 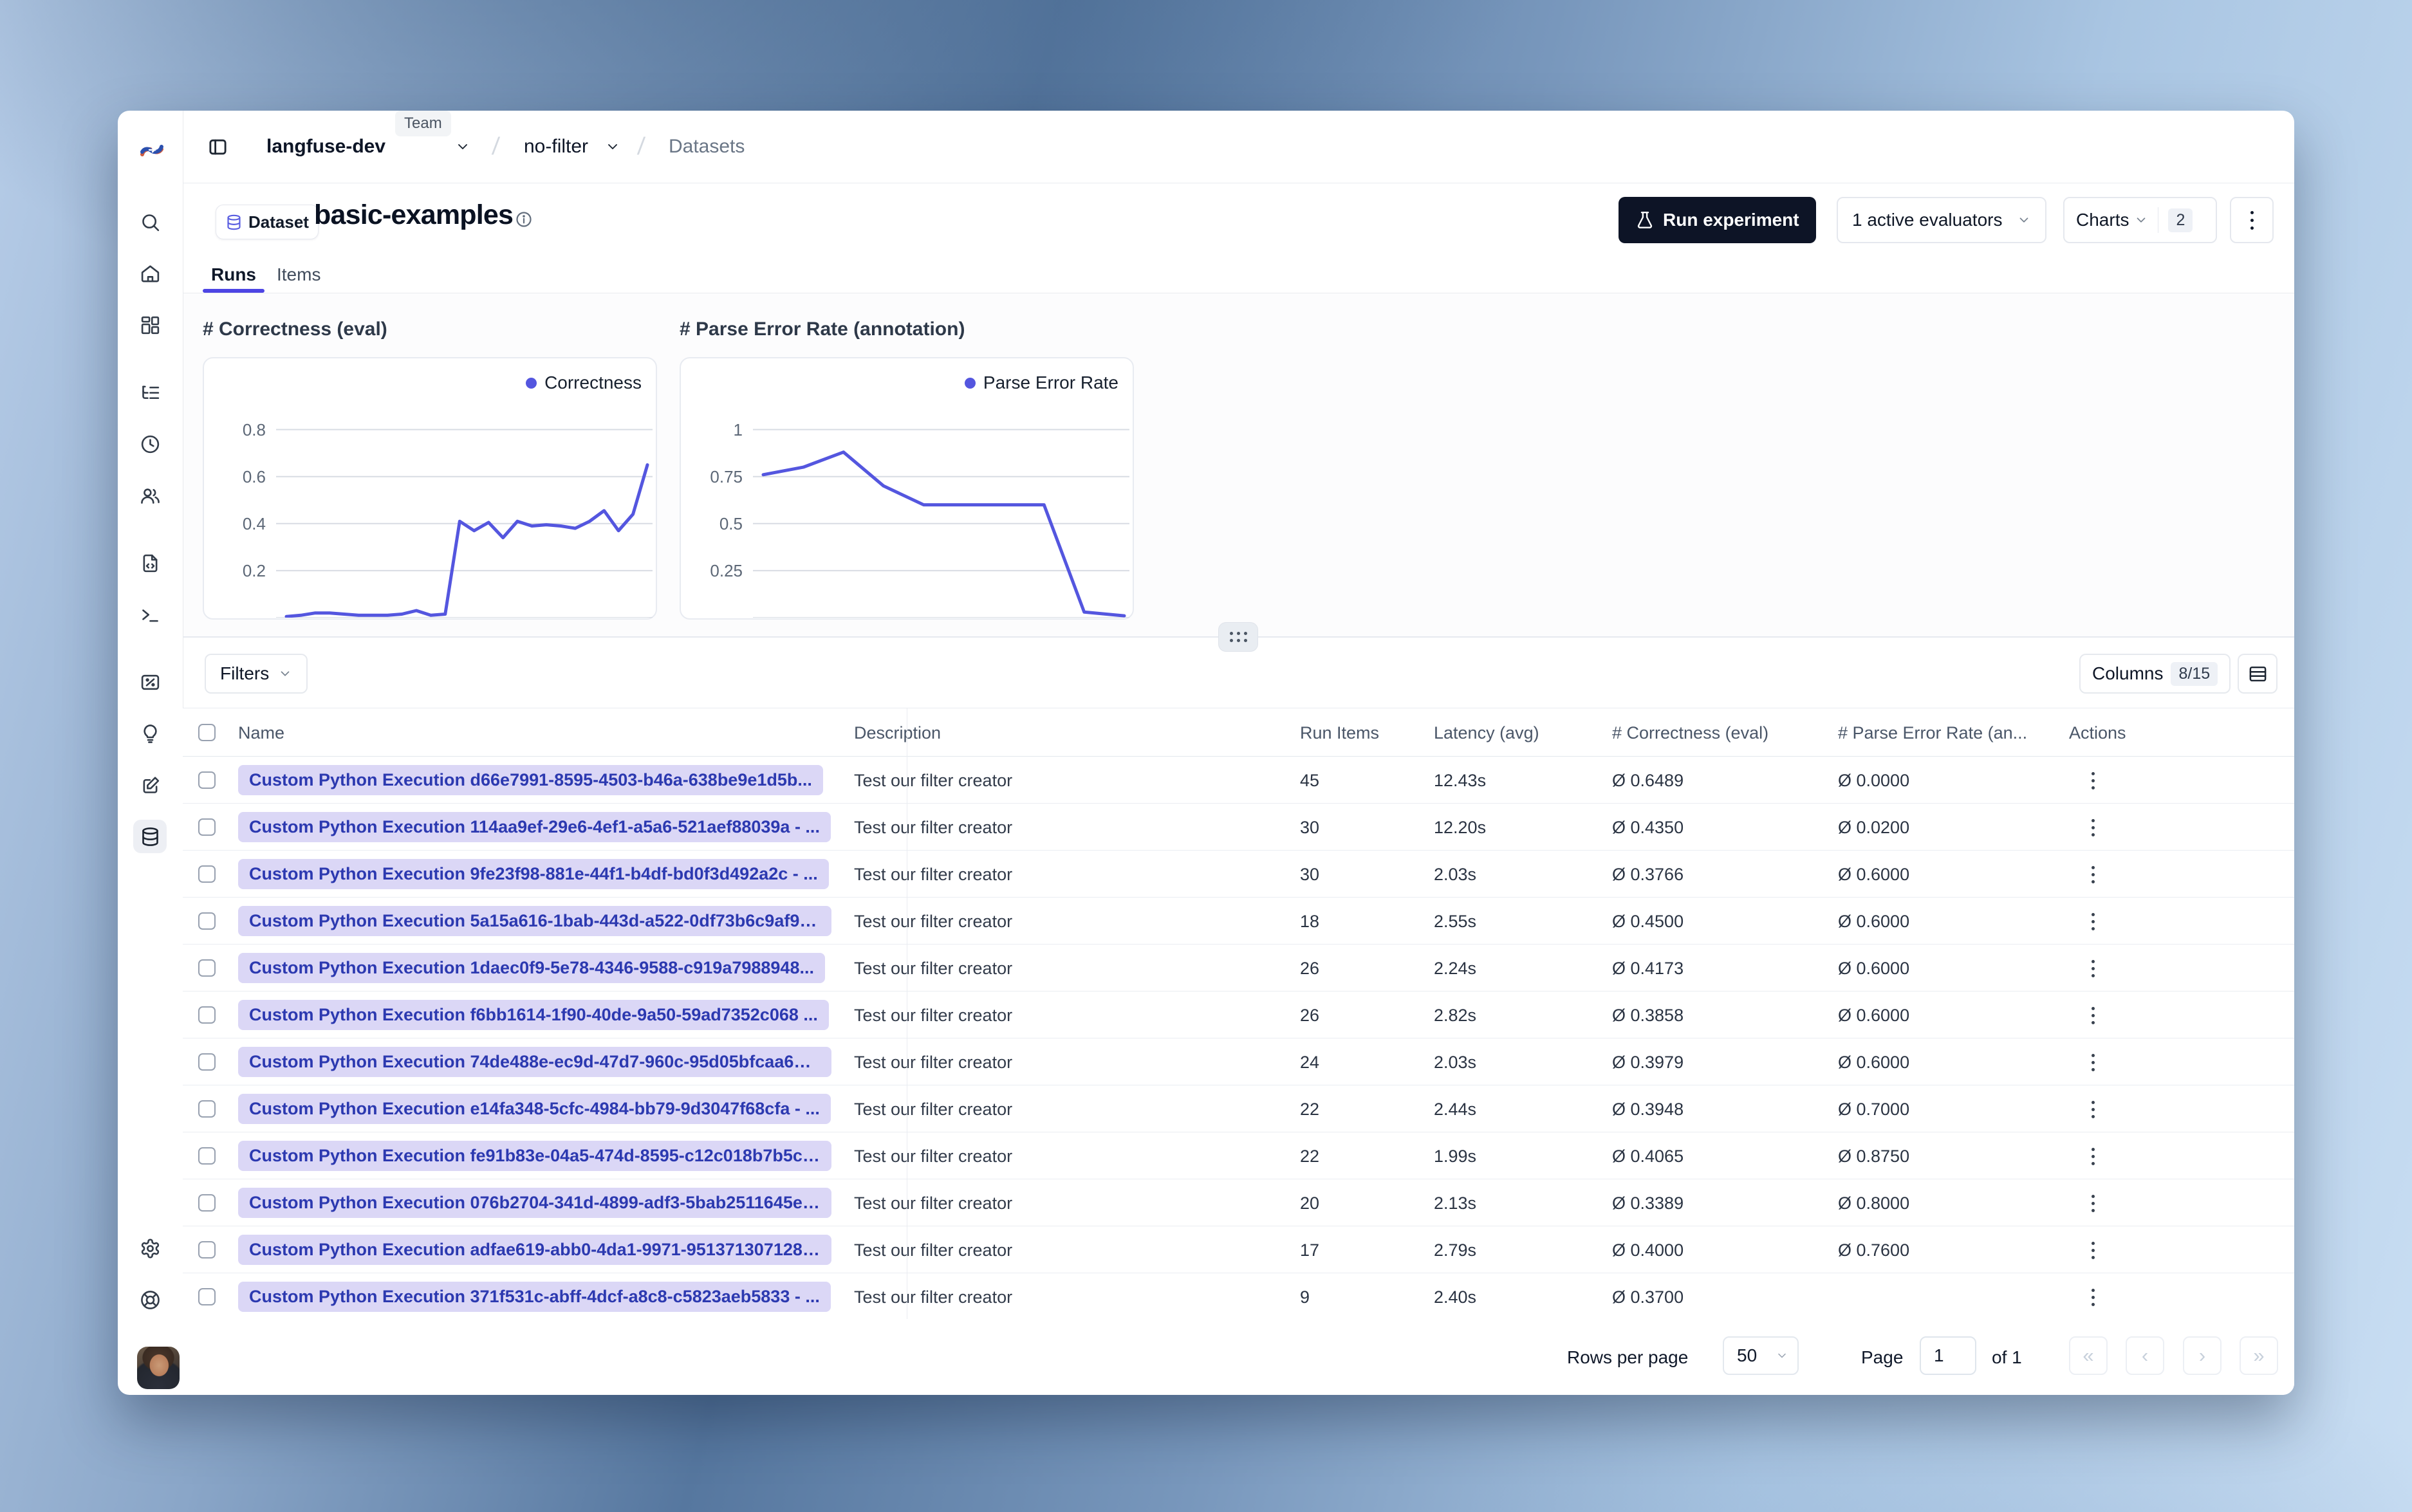 I want to click on settings-icon, so click(x=150, y=1248).